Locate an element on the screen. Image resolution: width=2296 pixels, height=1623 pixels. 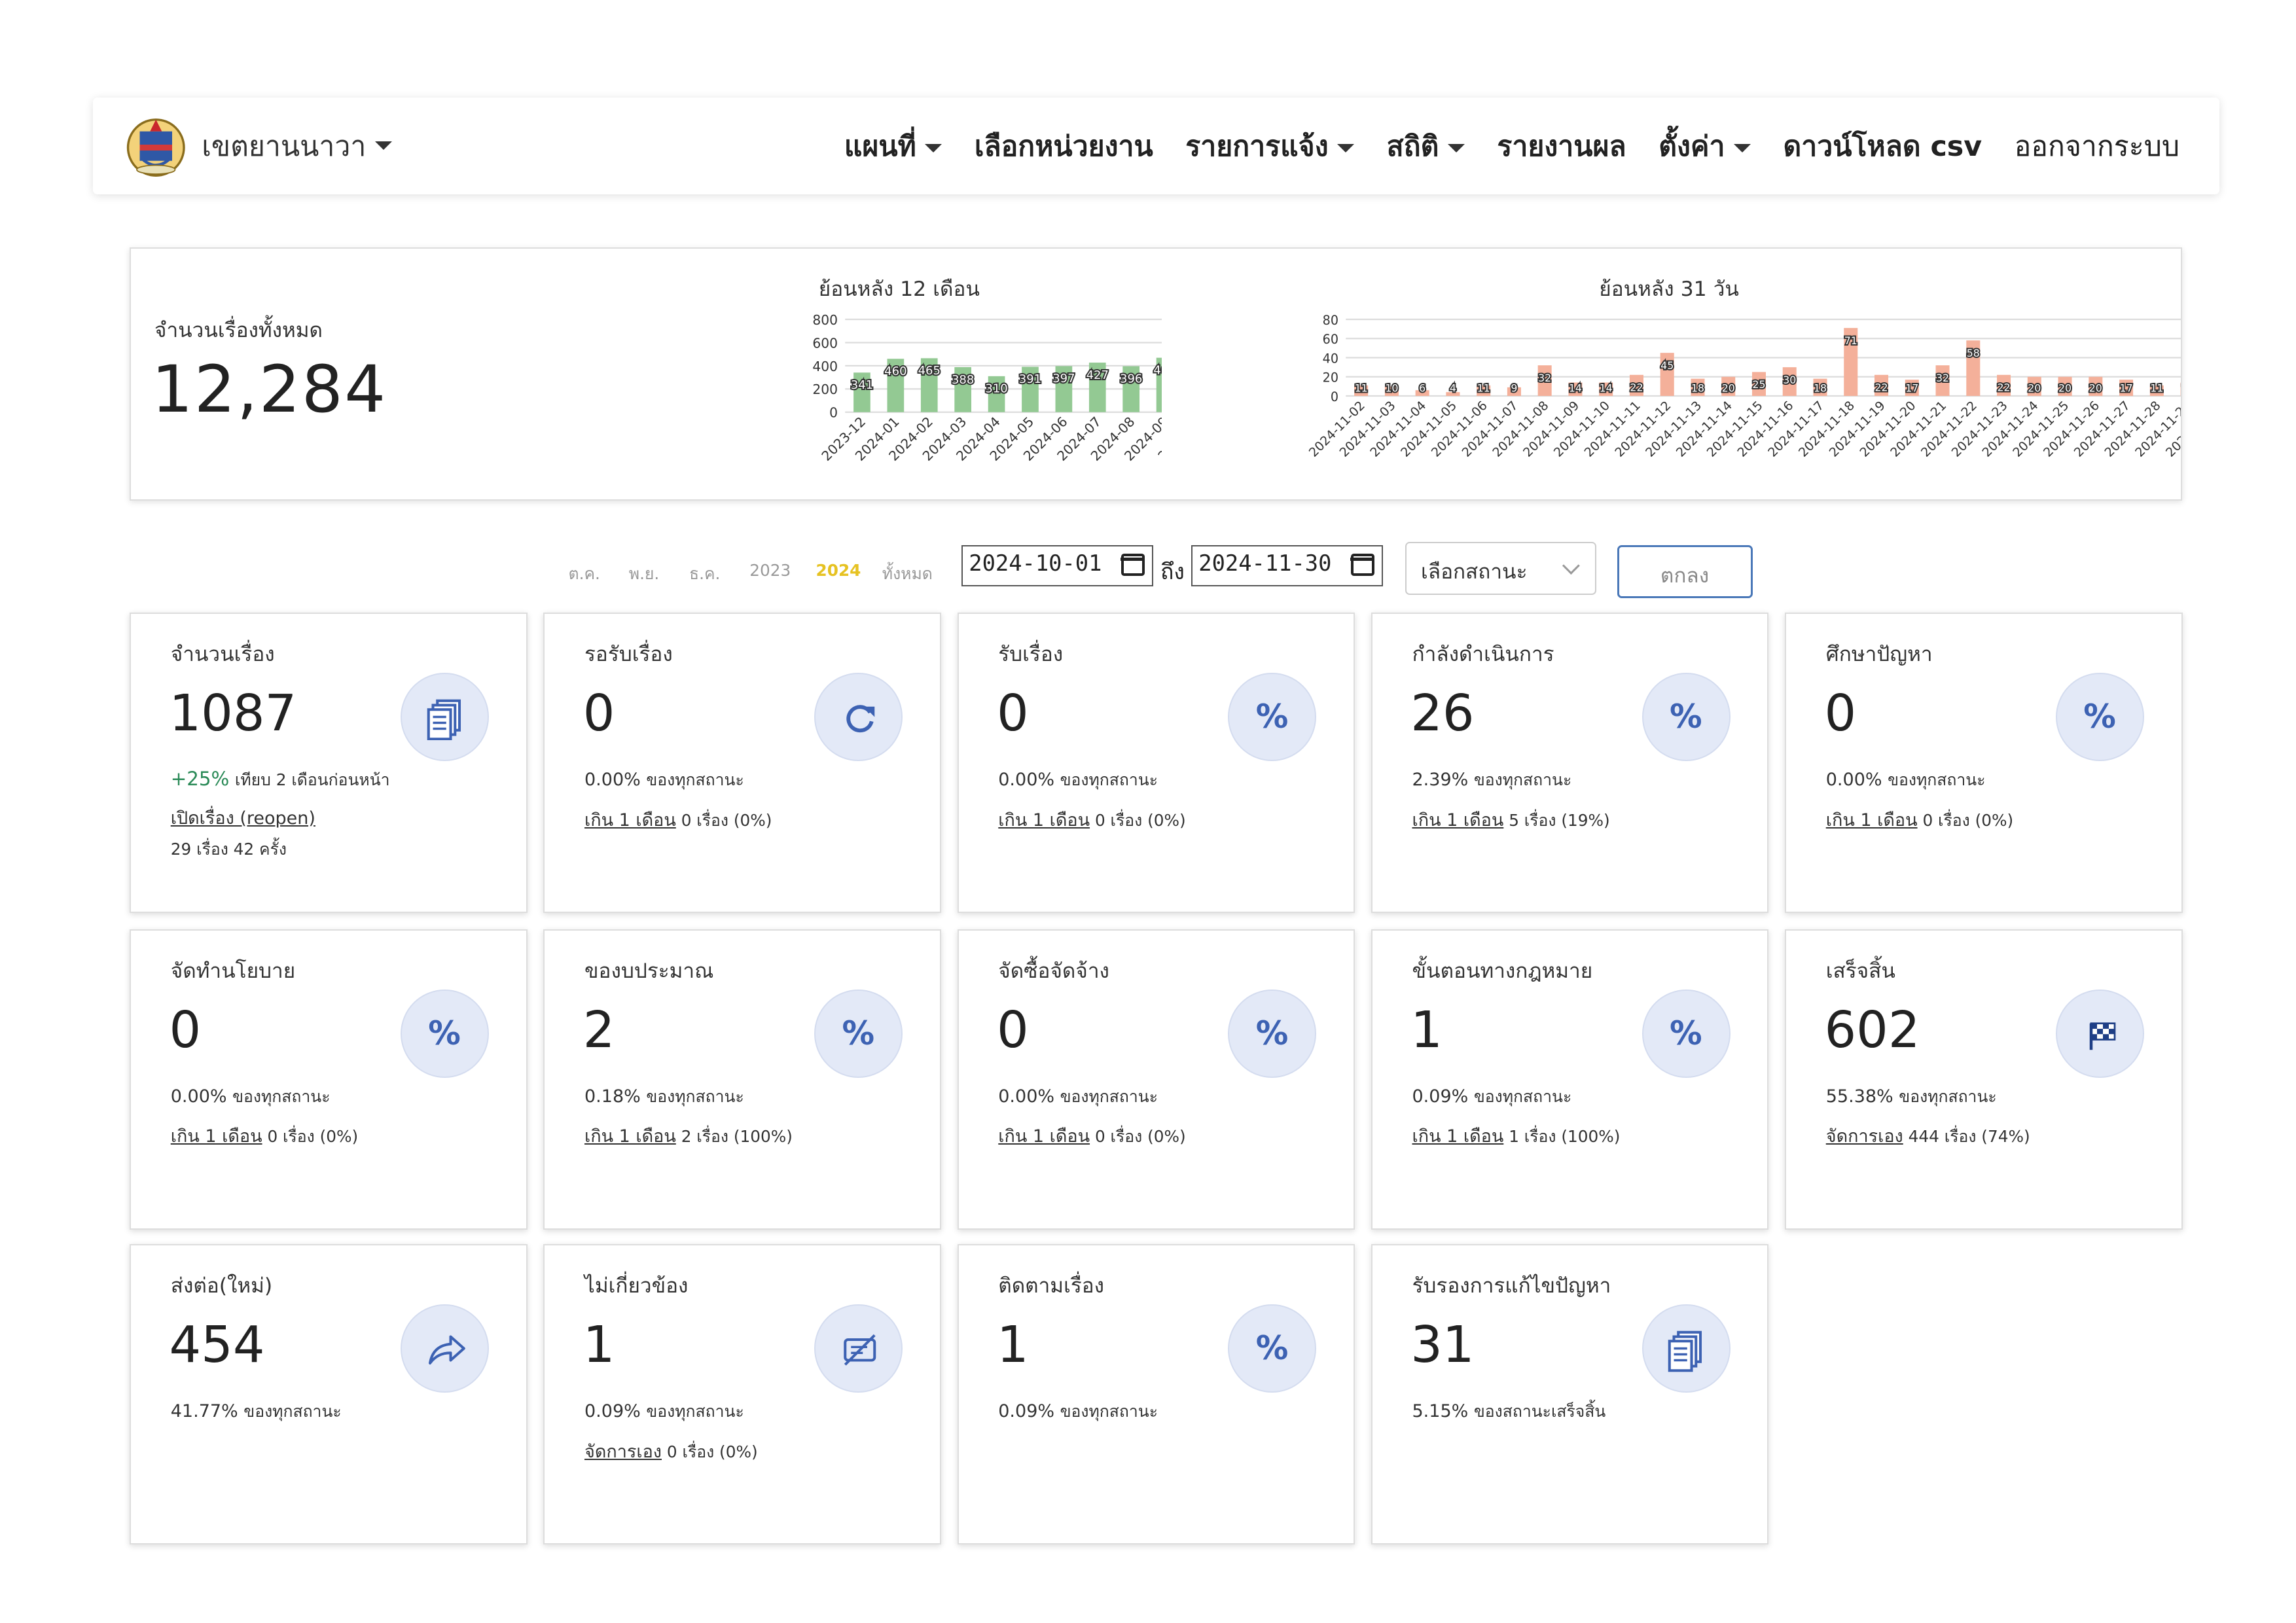
bar-value-label: 14 is located at coordinates (1607, 388).